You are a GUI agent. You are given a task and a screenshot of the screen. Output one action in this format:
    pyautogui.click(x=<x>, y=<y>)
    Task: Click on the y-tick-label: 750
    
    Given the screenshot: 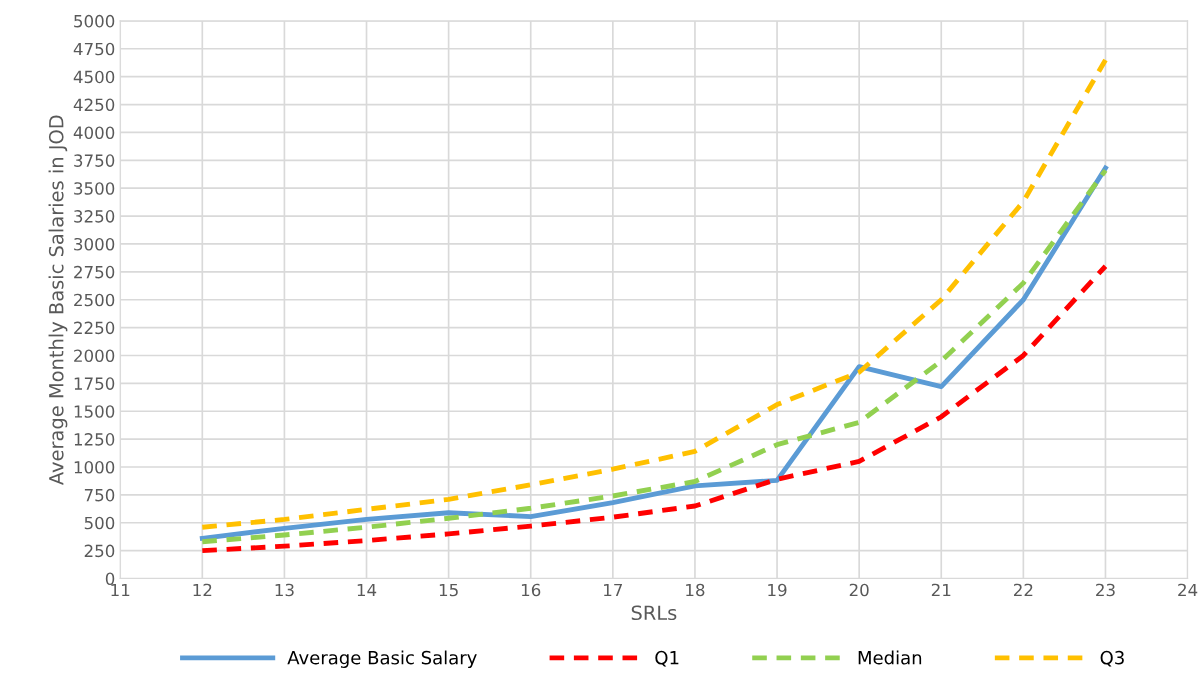 What is the action you would take?
    pyautogui.click(x=99, y=495)
    